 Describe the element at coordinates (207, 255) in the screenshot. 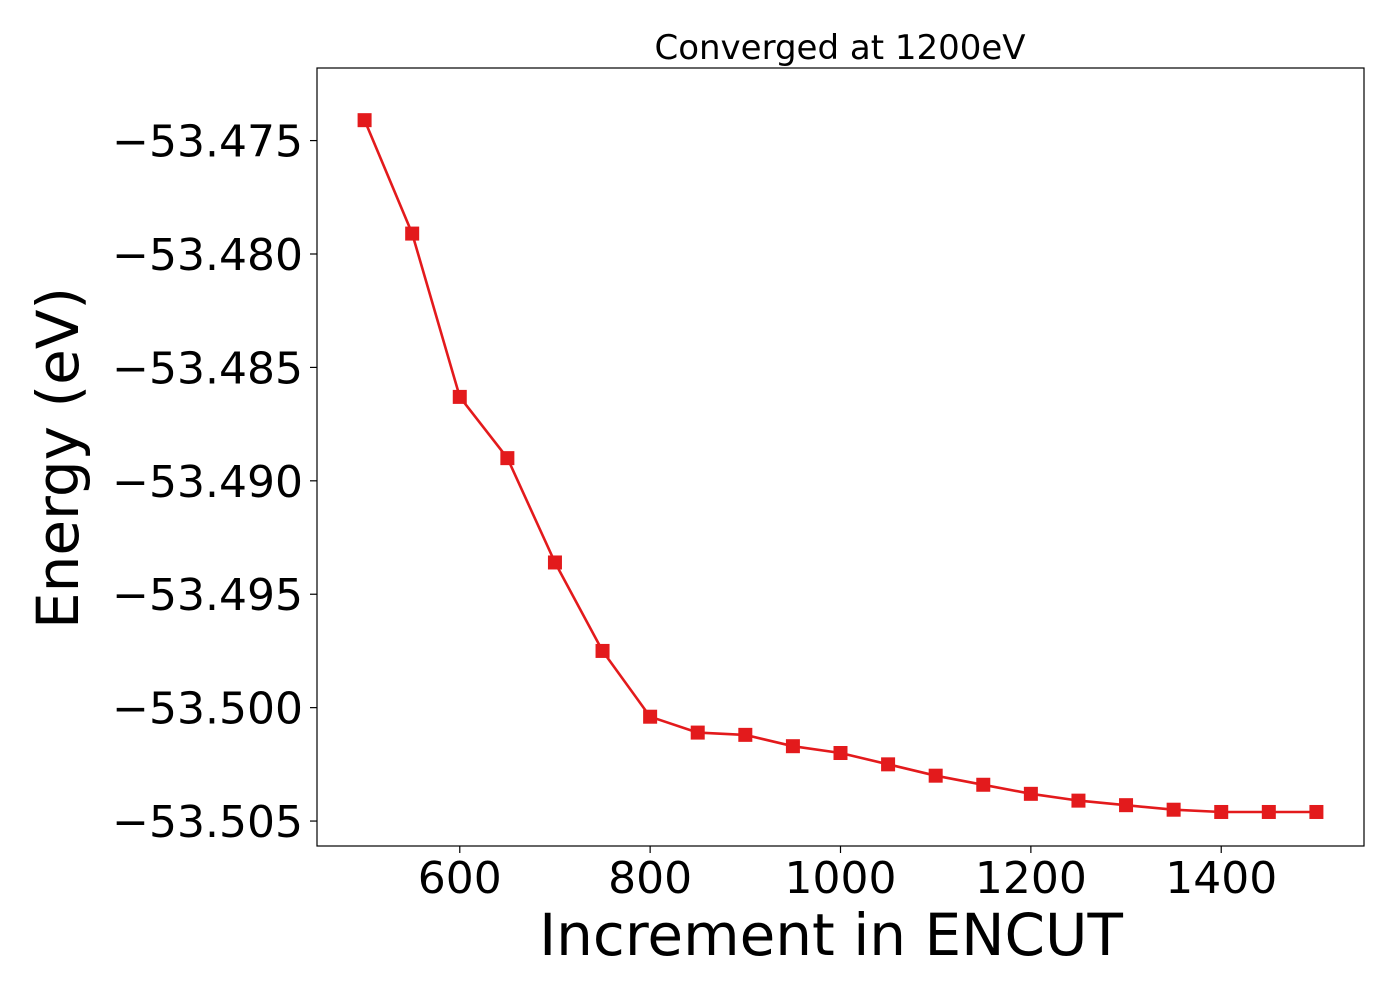

I see `y-tick-label: −53.480` at that location.